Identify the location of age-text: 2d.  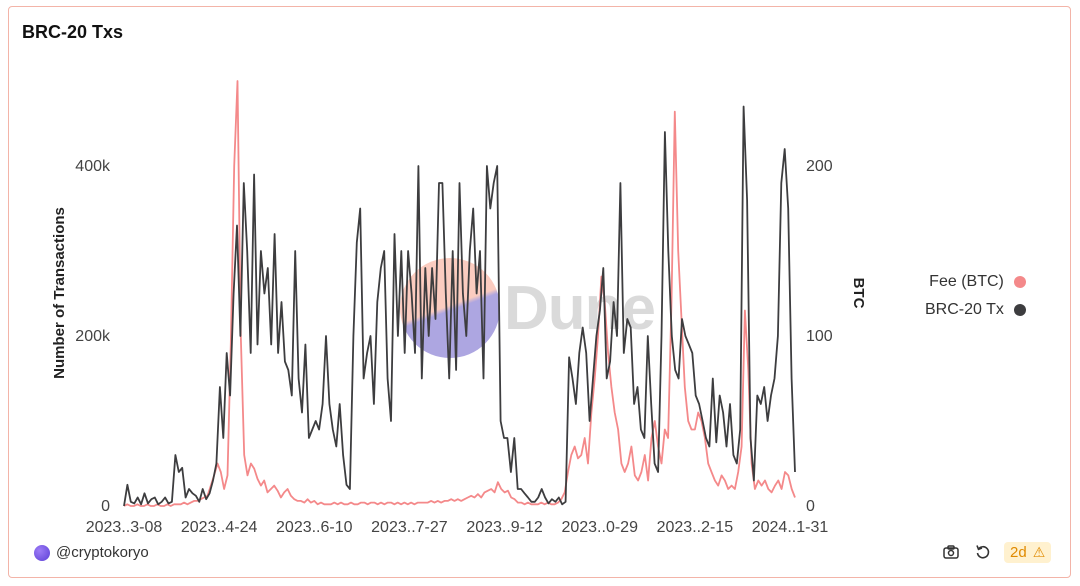
(1018, 552).